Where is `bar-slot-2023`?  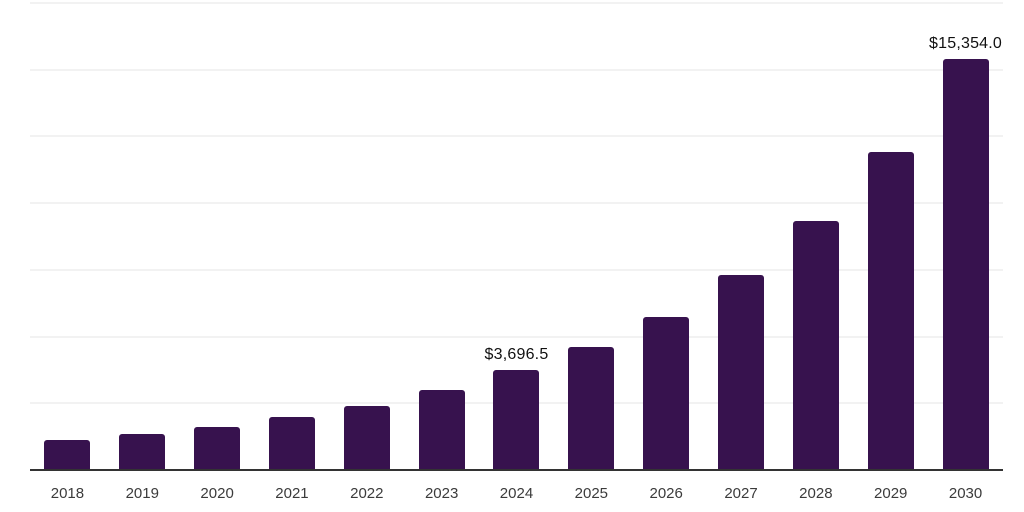
bar-slot-2023 is located at coordinates (441, 235).